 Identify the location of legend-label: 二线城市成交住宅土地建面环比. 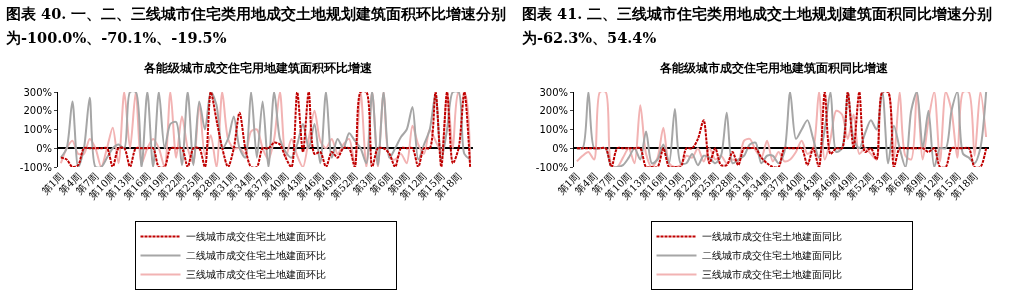
(255, 256).